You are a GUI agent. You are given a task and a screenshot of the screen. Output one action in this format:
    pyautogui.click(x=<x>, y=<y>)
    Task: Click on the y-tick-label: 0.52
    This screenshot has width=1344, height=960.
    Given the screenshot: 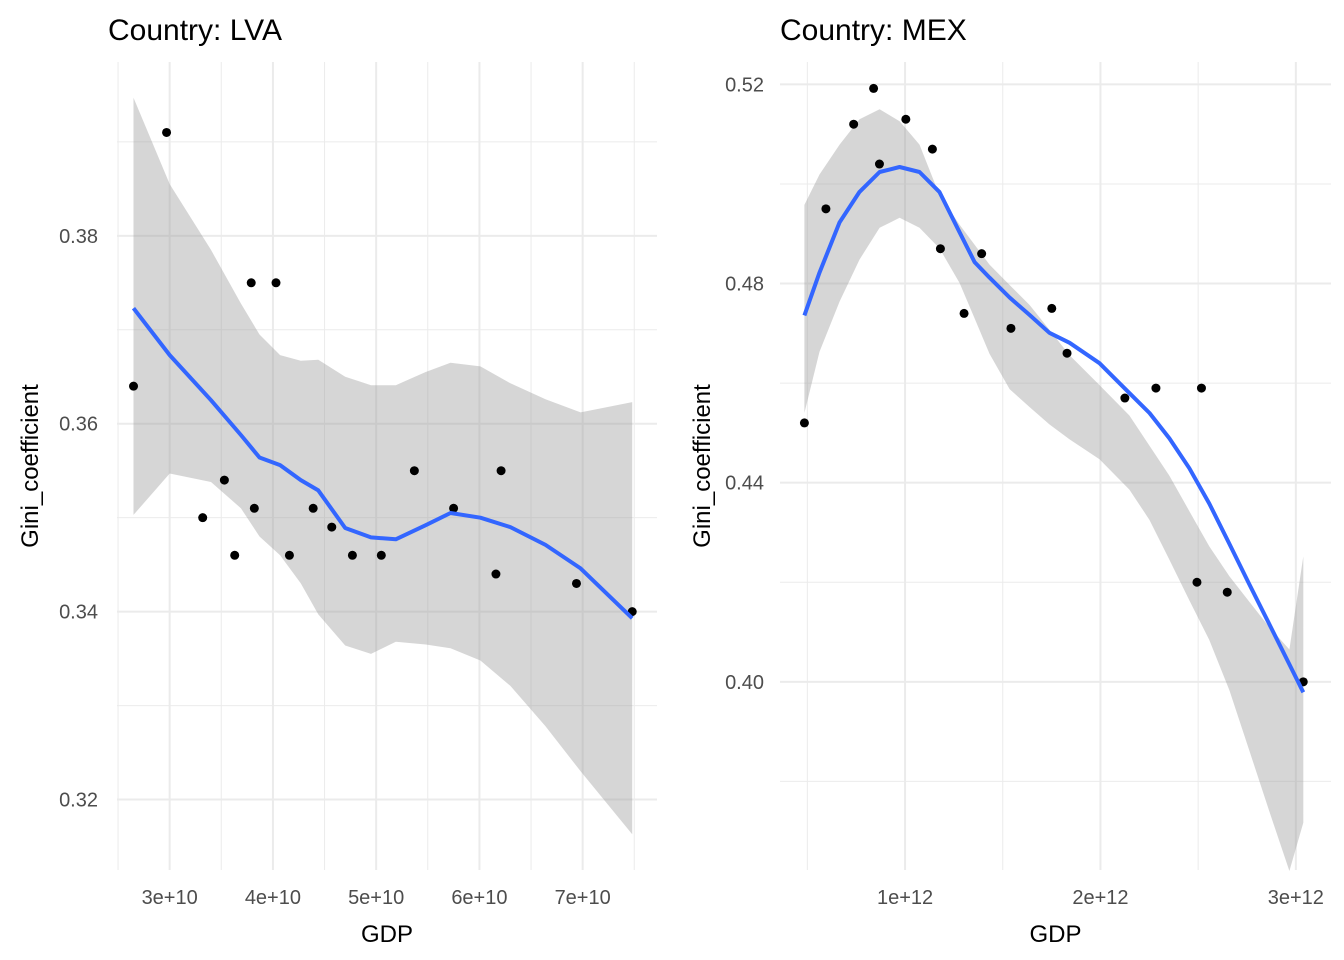 What is the action you would take?
    pyautogui.click(x=744, y=85)
    